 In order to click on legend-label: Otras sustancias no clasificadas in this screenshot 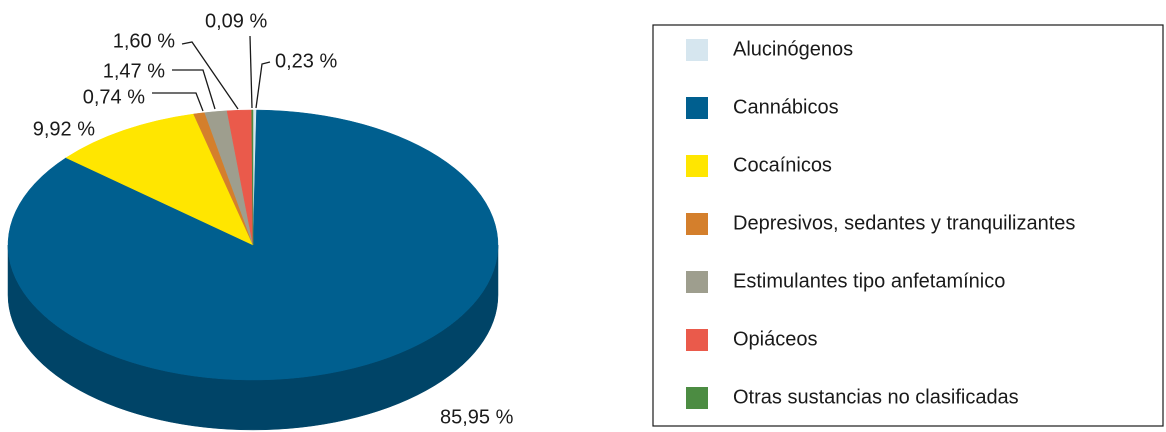, I will do `click(876, 397)`.